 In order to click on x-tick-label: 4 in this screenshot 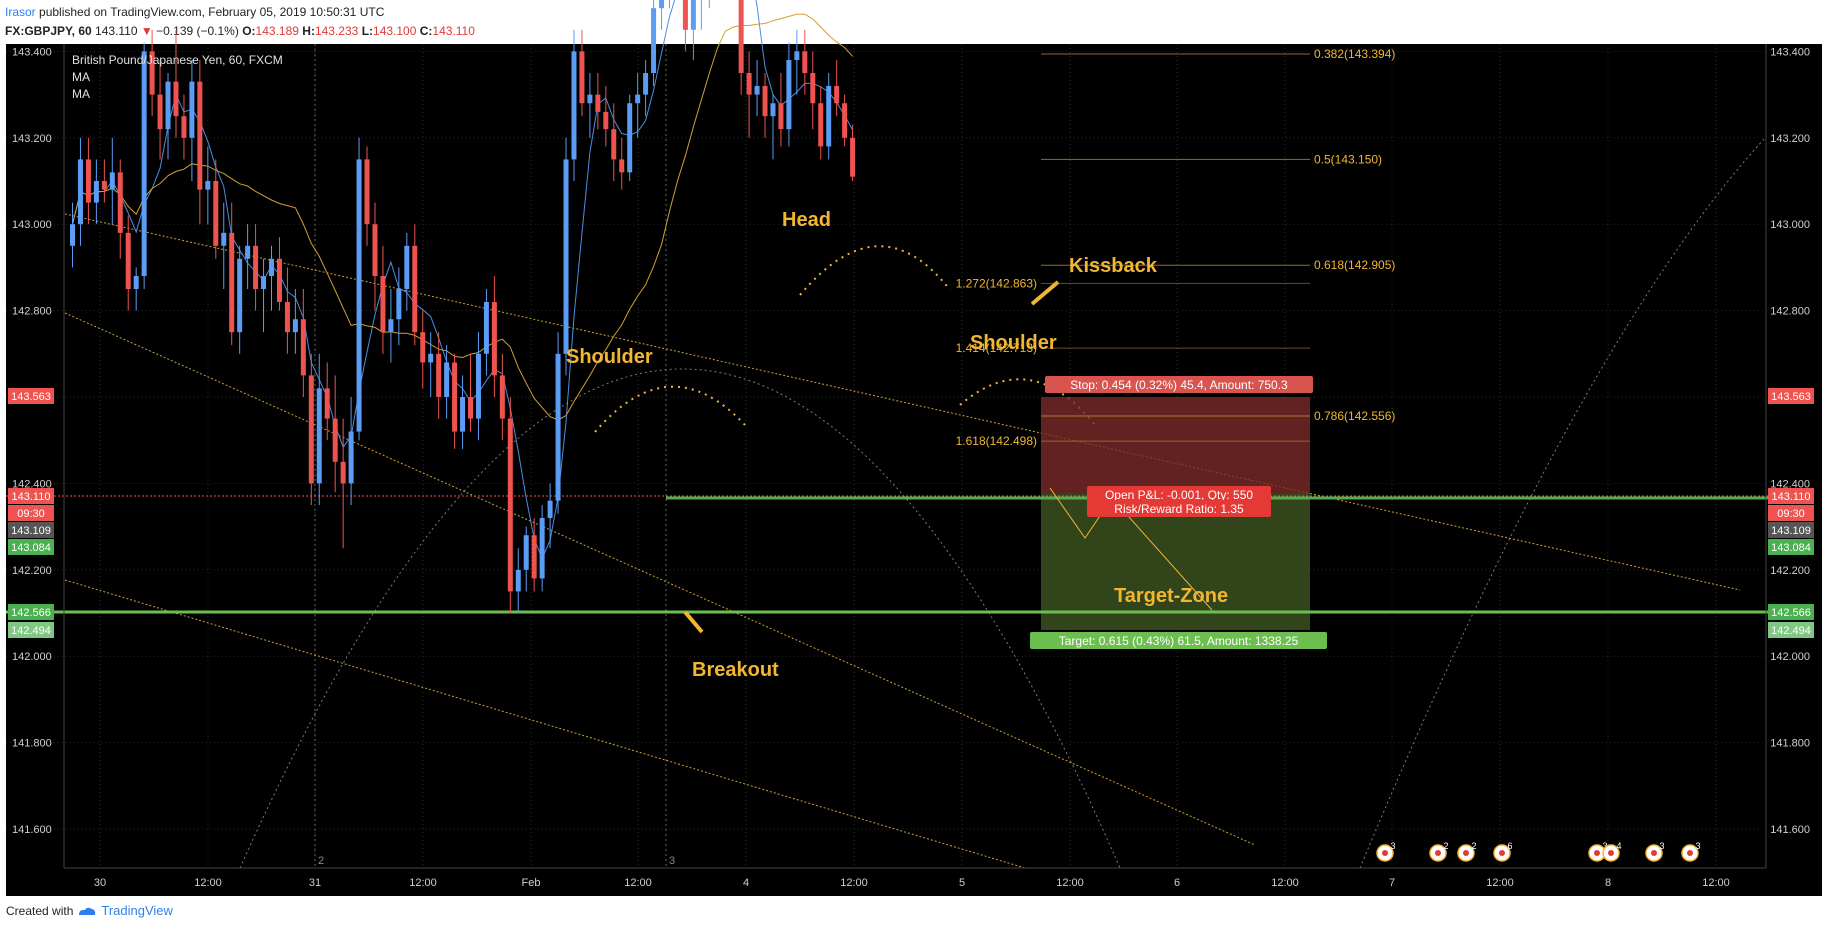, I will do `click(746, 883)`.